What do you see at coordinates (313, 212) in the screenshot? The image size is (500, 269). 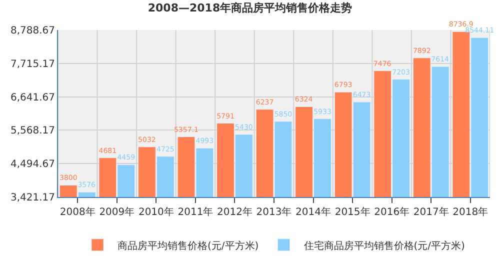 I see `x-tick-label: 2014年` at bounding box center [313, 212].